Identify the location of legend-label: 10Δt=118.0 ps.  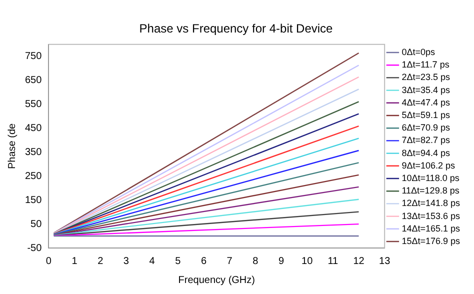
(431, 177).